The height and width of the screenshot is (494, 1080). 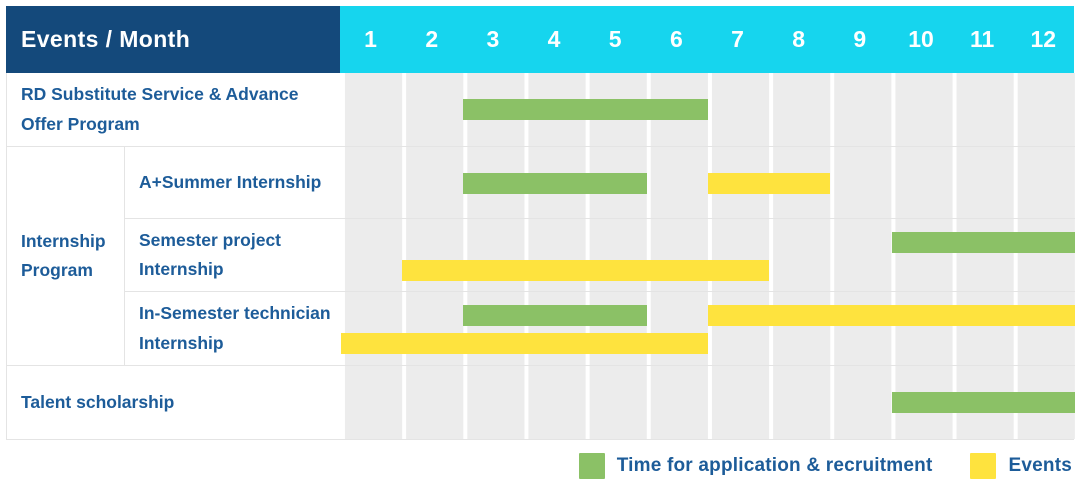 I want to click on row-label-text: A+Summer Internship, so click(x=230, y=181).